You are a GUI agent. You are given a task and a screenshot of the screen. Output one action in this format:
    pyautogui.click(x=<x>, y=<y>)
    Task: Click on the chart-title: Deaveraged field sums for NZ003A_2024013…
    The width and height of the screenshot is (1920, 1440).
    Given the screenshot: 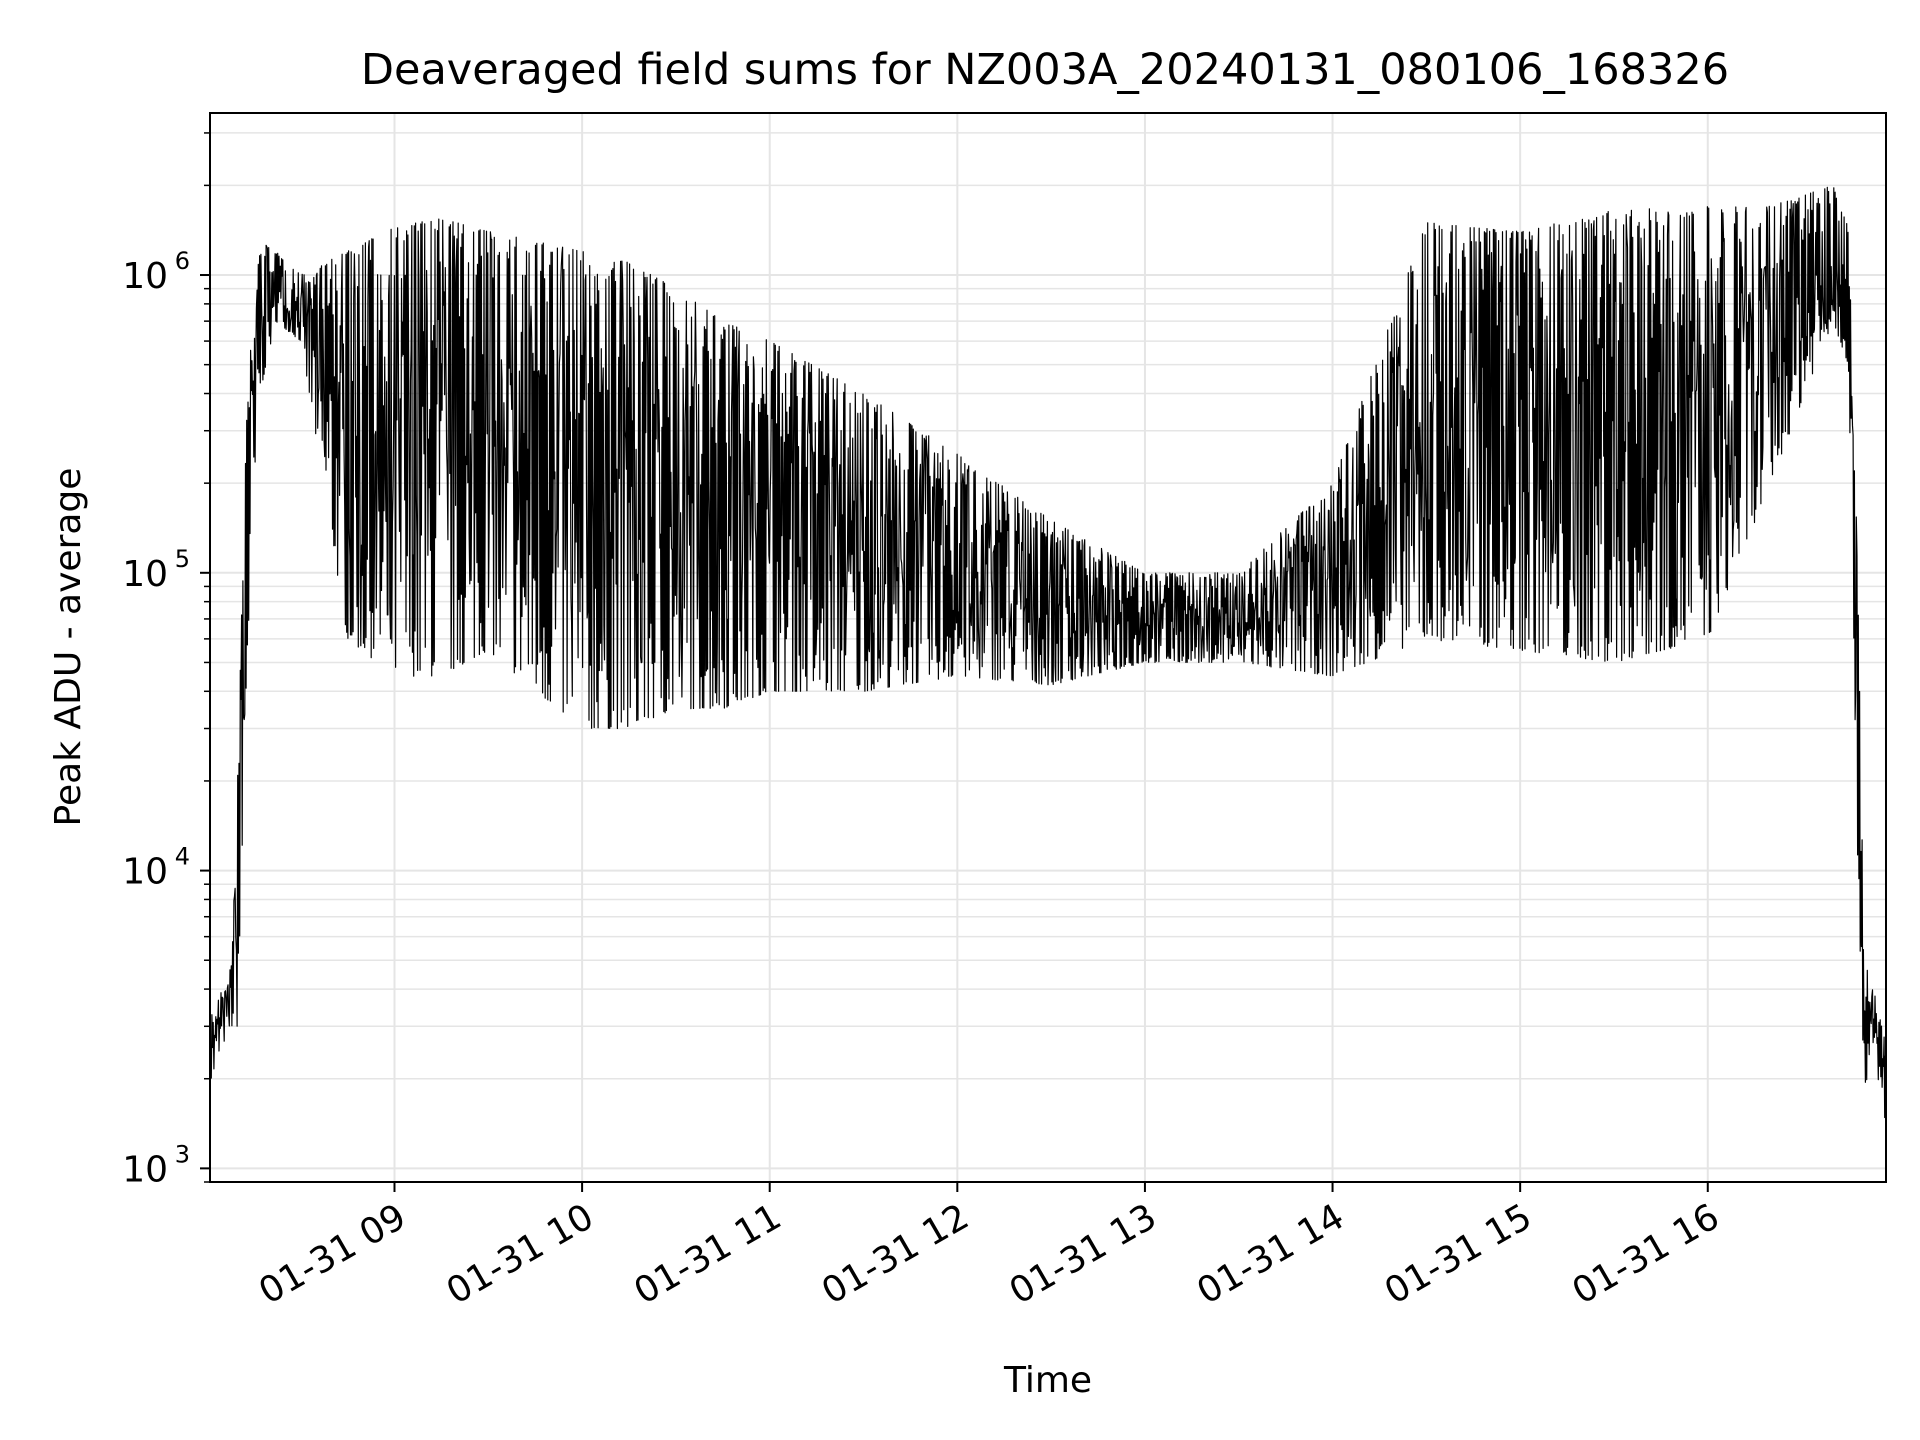 What is the action you would take?
    pyautogui.click(x=1045, y=70)
    